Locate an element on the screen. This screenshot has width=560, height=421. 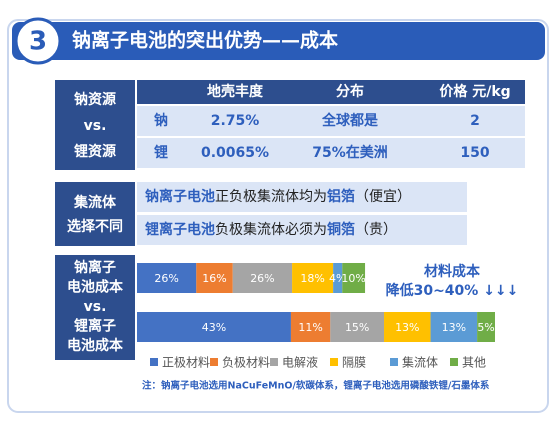
value-label: 11% is located at coordinates (310, 327).